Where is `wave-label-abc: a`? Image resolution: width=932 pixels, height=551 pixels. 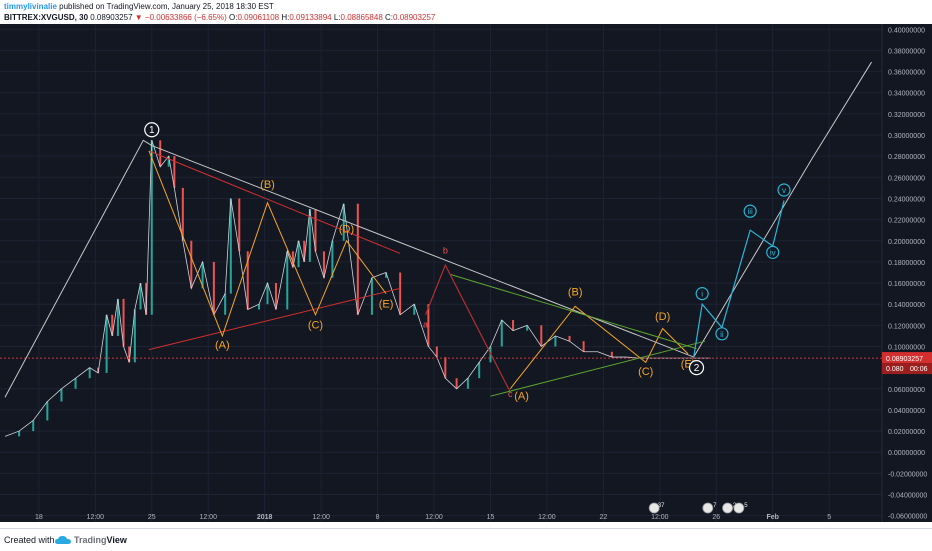
wave-label-abc: a is located at coordinates (425, 324).